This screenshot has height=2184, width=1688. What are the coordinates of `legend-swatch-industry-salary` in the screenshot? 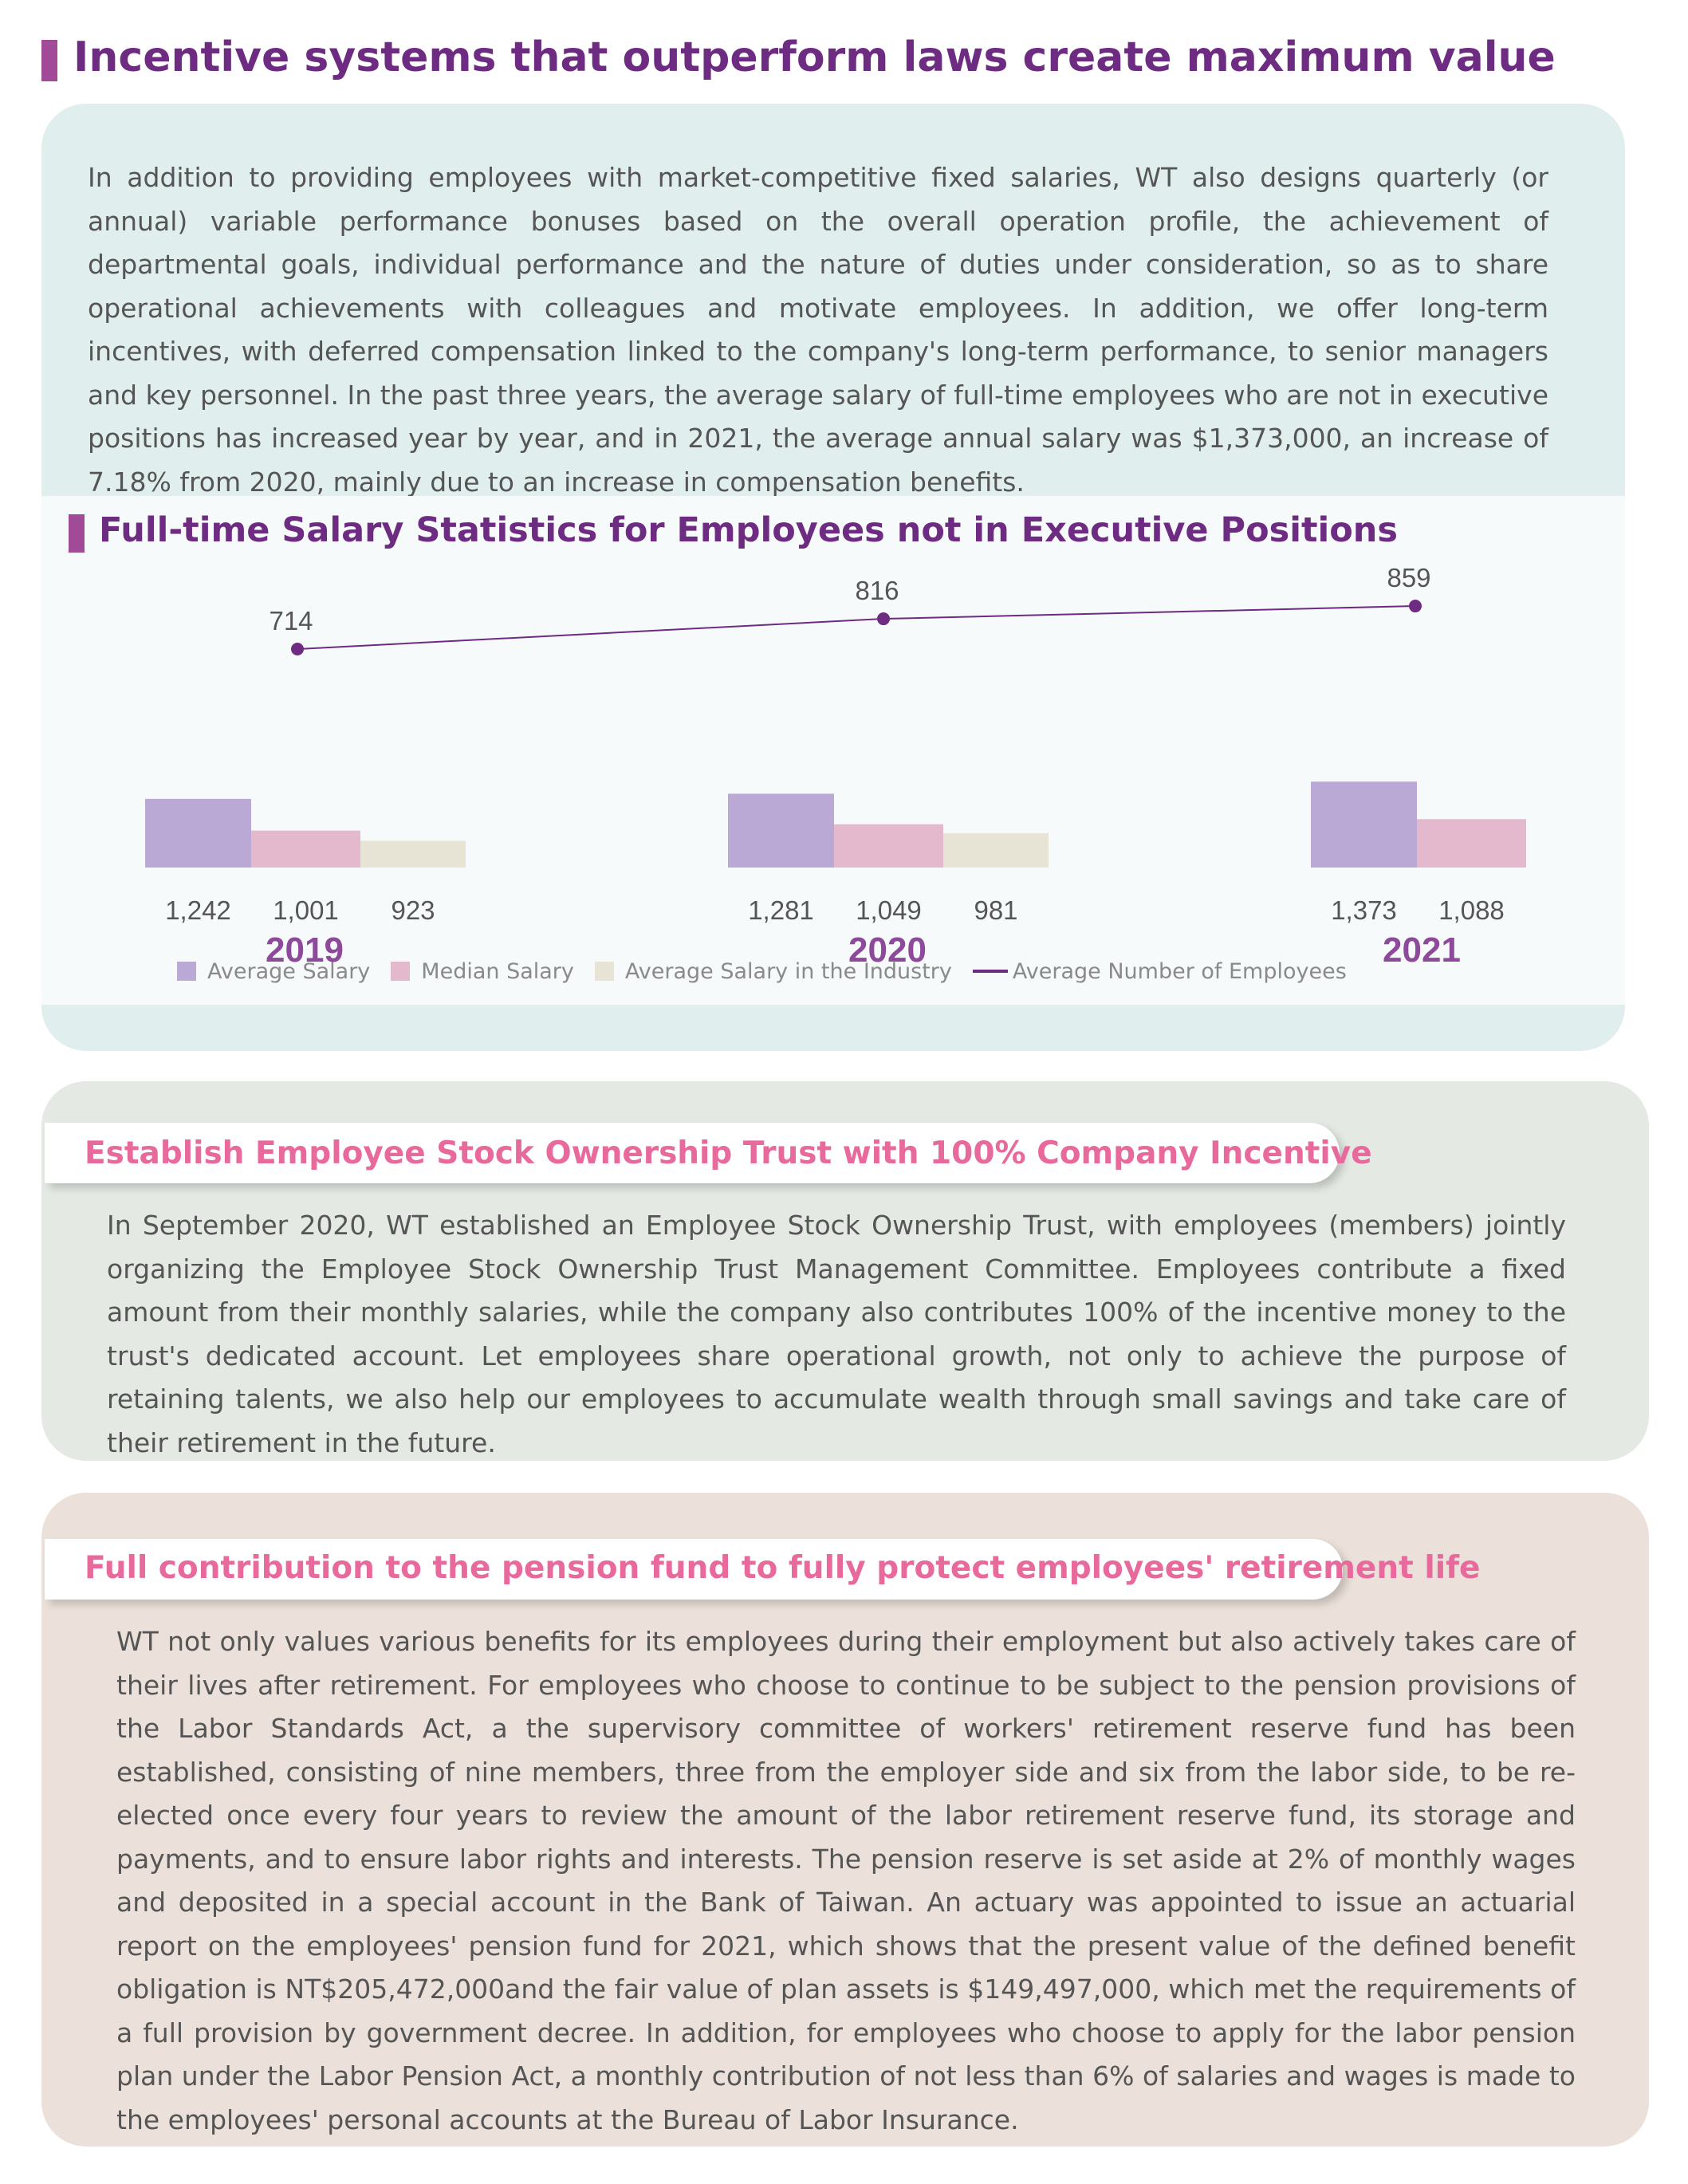 It's located at (604, 971).